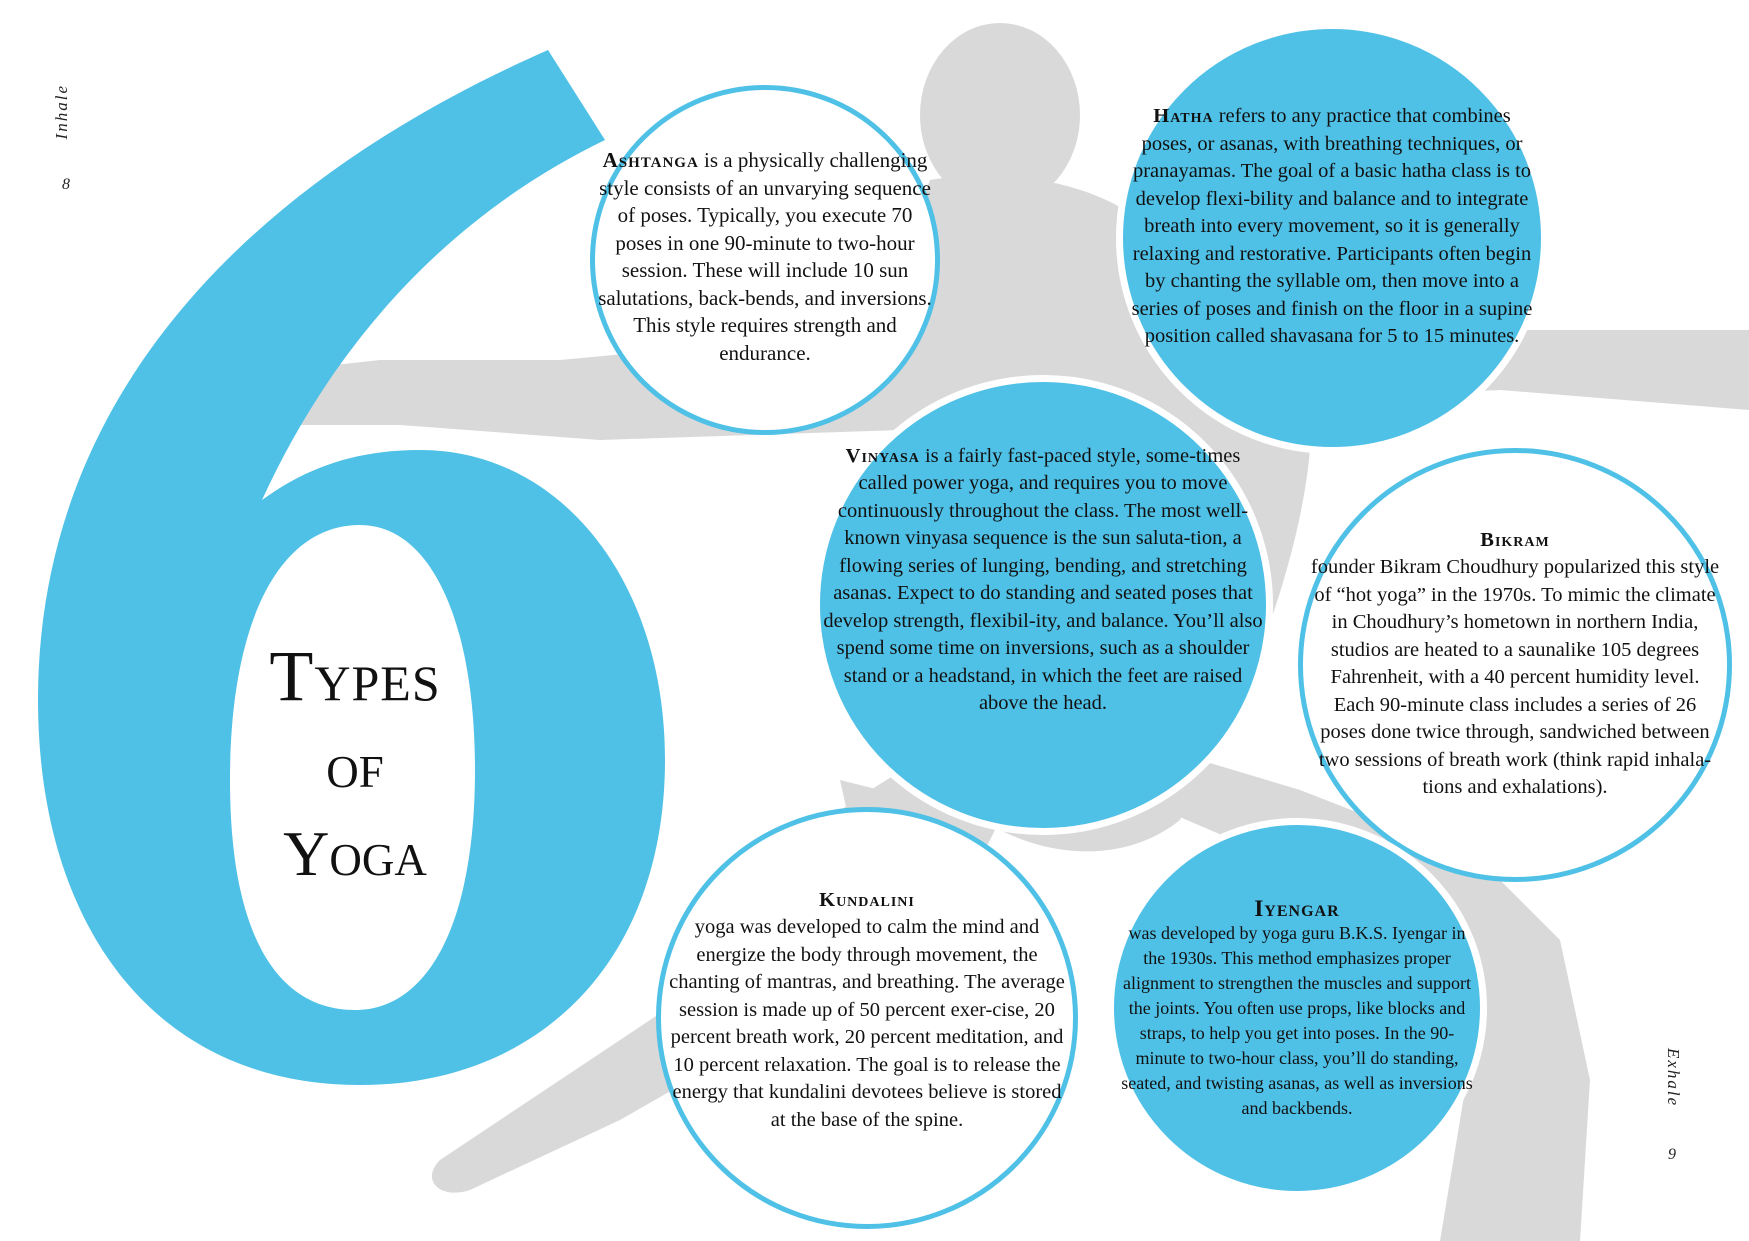  What do you see at coordinates (67, 184) in the screenshot?
I see `page-number-left: 8` at bounding box center [67, 184].